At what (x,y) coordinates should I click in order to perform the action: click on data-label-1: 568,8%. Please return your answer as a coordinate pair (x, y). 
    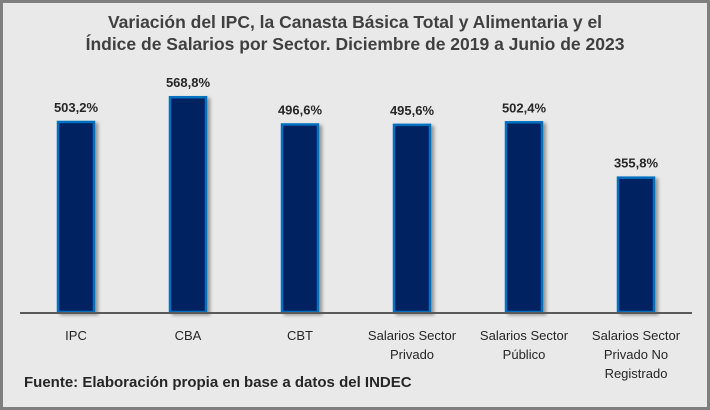
    Looking at the image, I should click on (188, 82).